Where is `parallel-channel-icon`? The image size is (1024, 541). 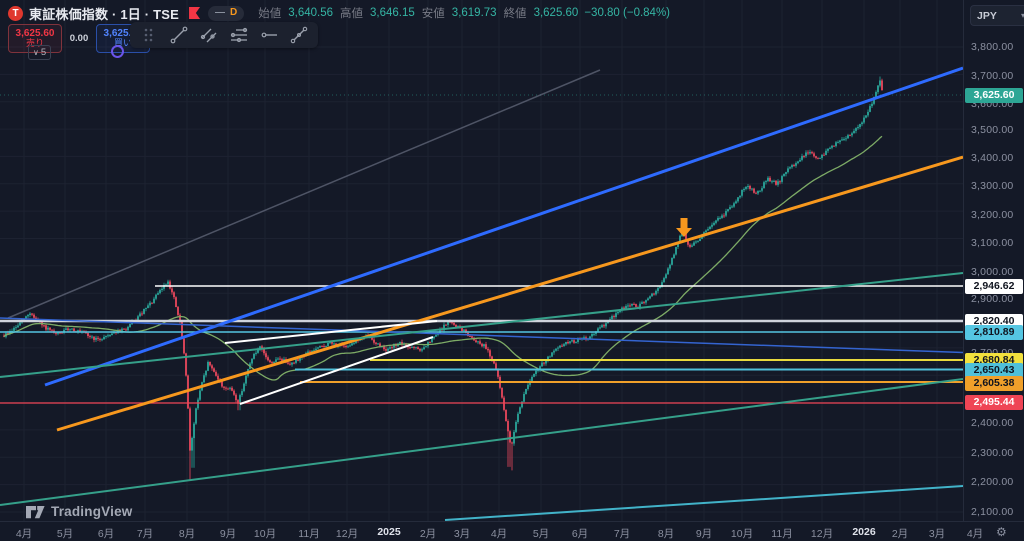
parallel-channel-icon is located at coordinates (209, 35).